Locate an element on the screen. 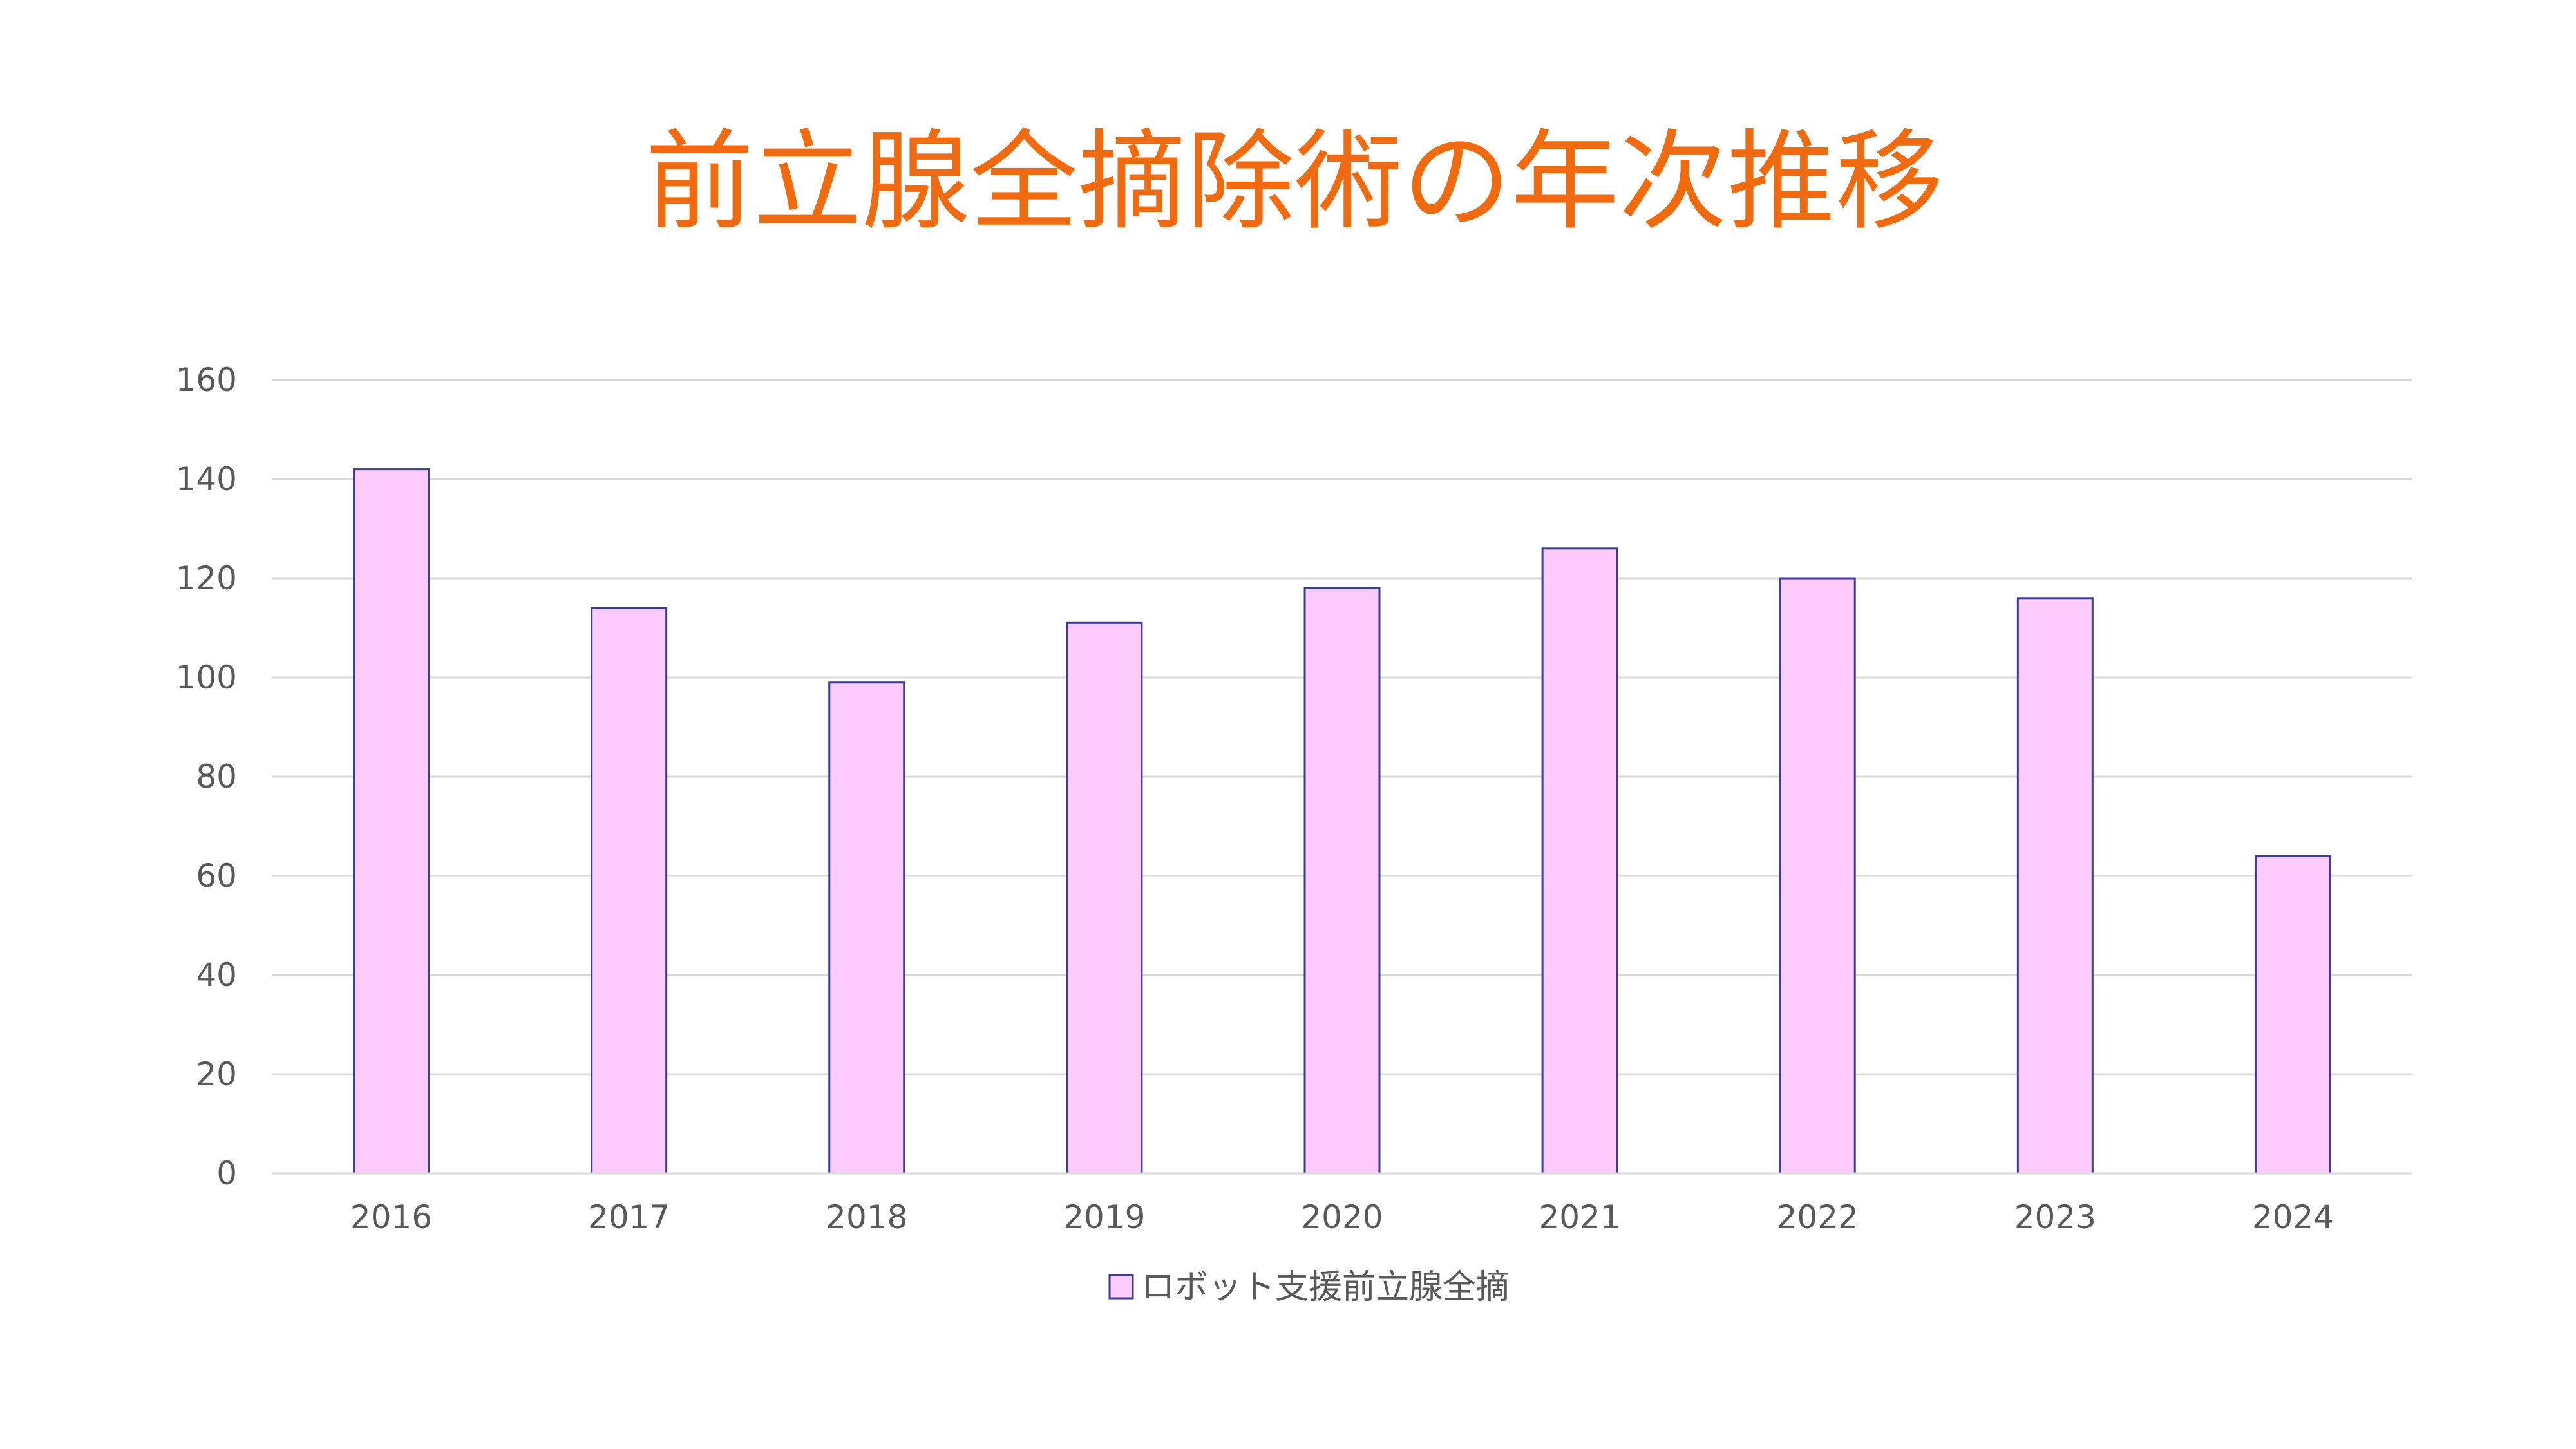 This screenshot has width=2576, height=1449. y-tick-label: 80 is located at coordinates (216, 777).